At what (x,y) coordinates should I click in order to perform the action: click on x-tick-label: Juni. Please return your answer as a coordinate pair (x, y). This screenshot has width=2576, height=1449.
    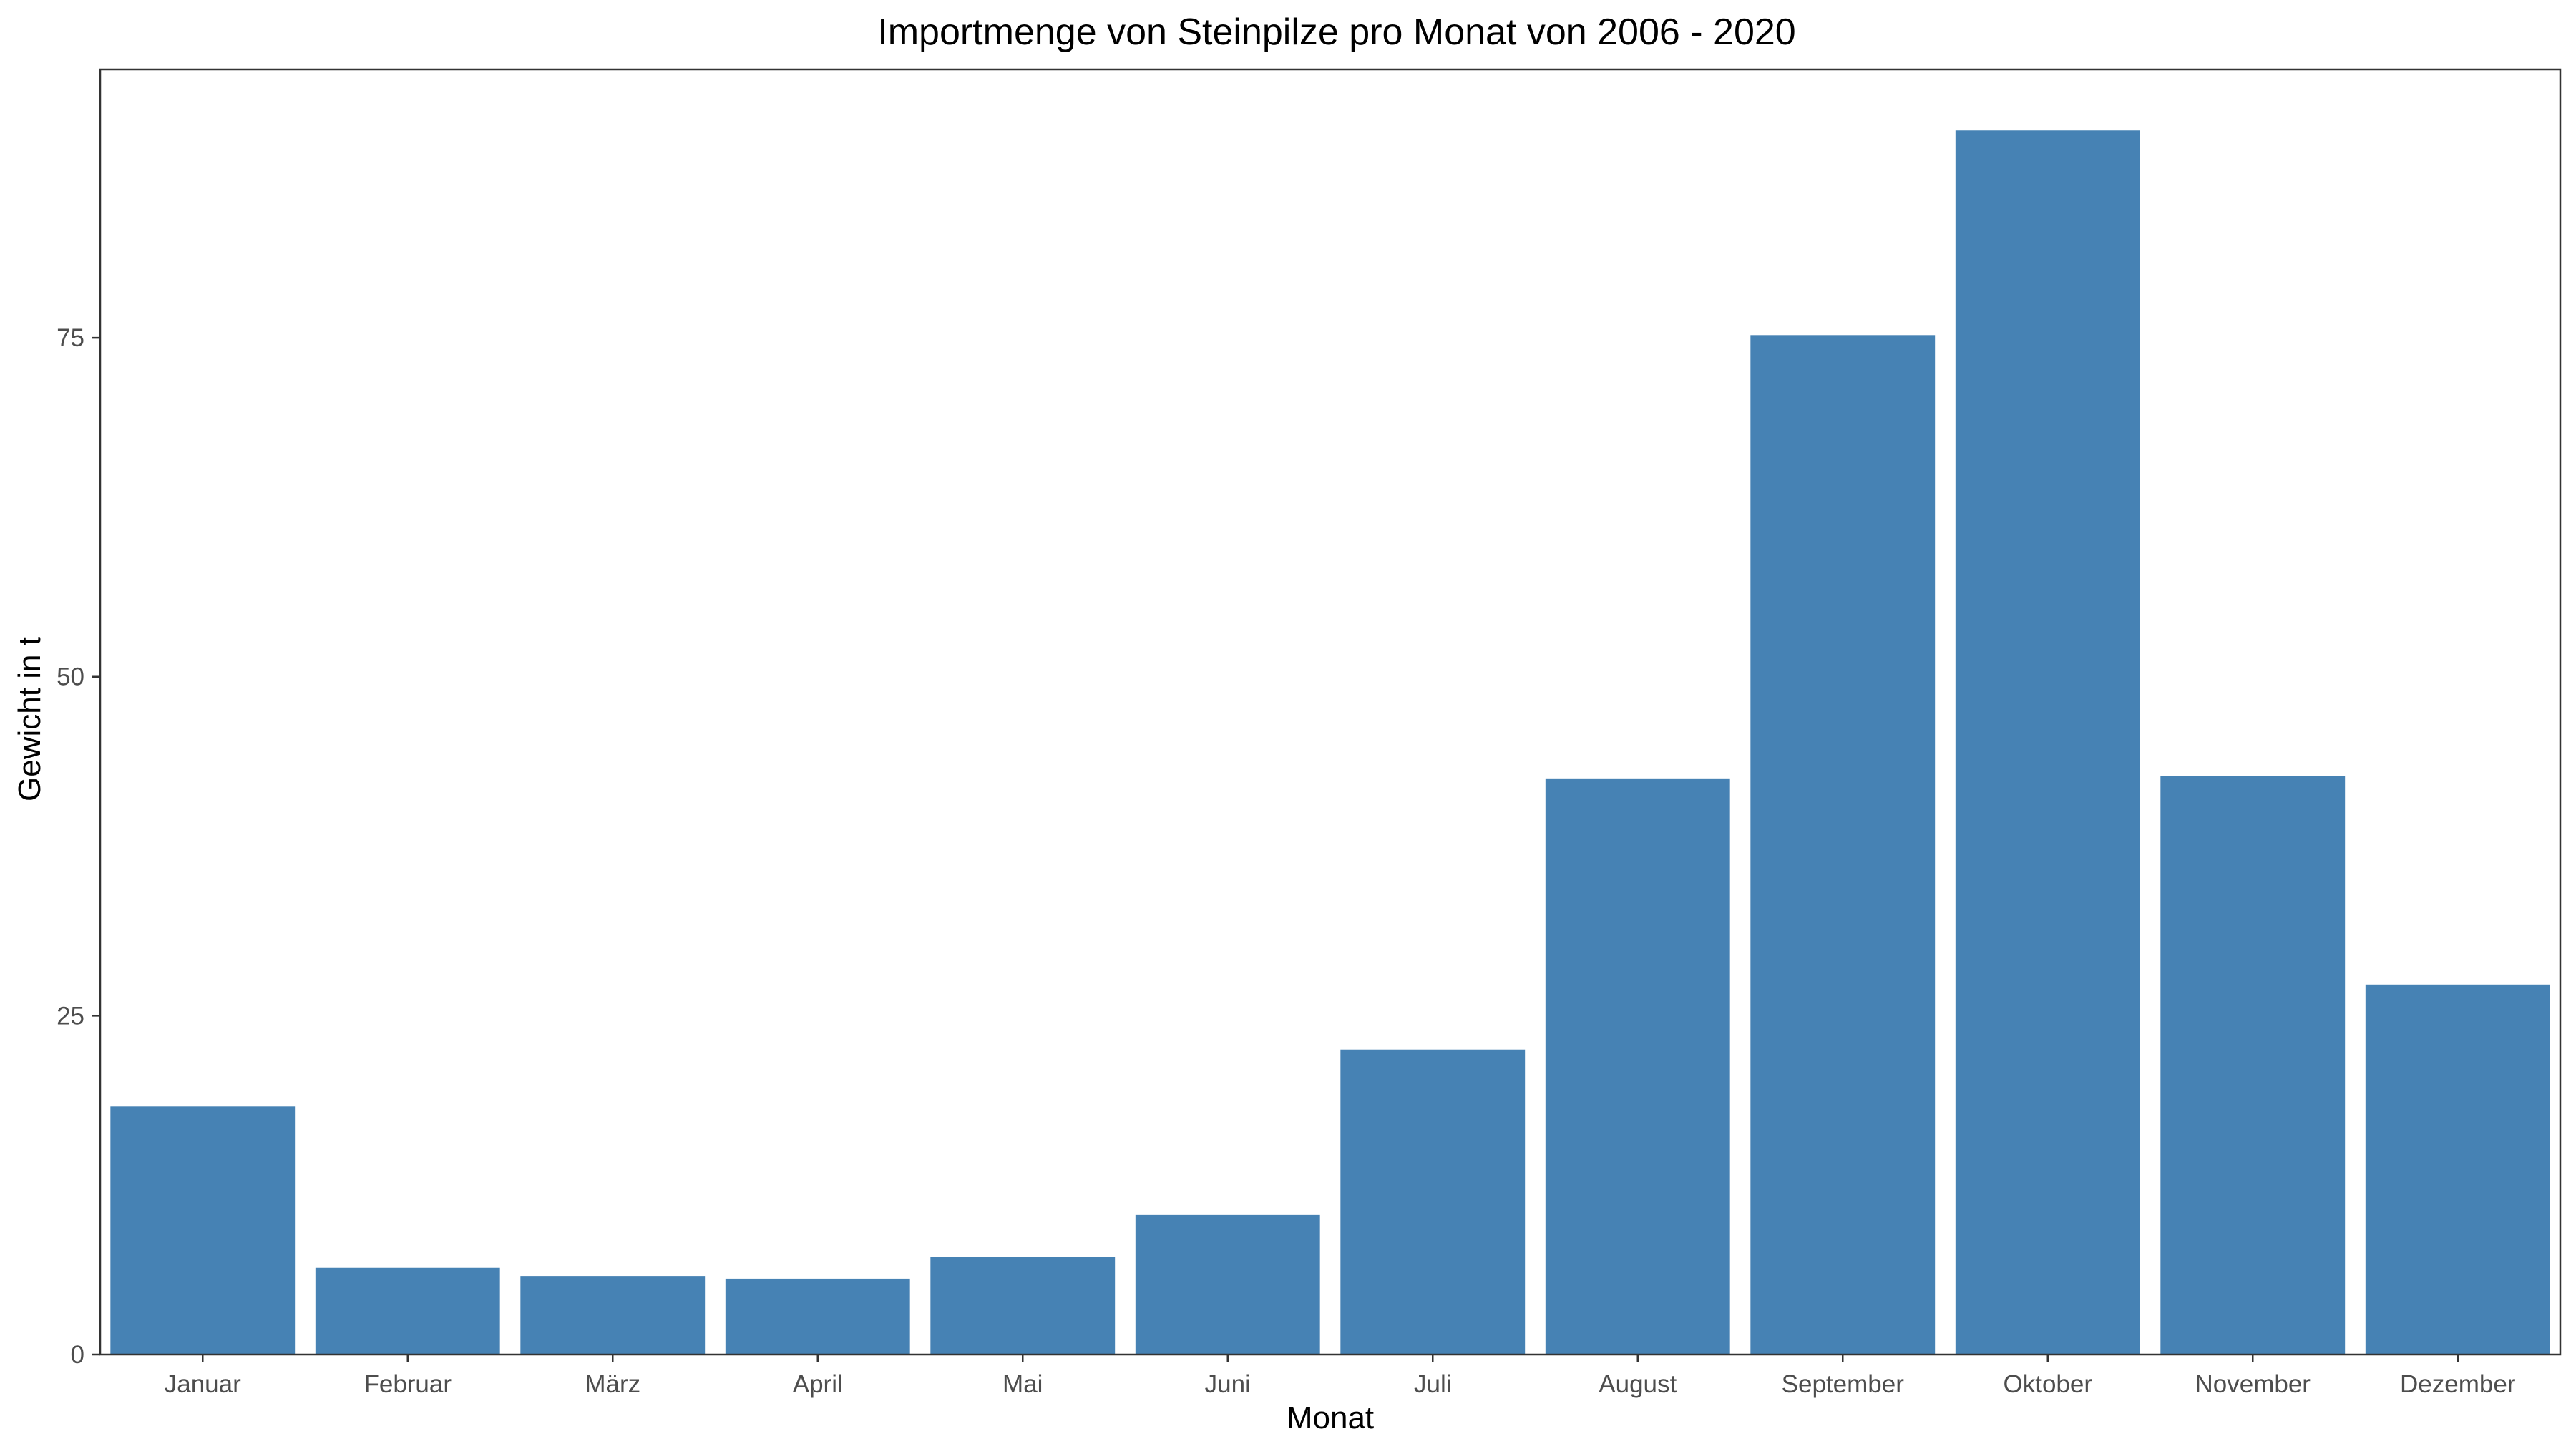
    Looking at the image, I should click on (1228, 1384).